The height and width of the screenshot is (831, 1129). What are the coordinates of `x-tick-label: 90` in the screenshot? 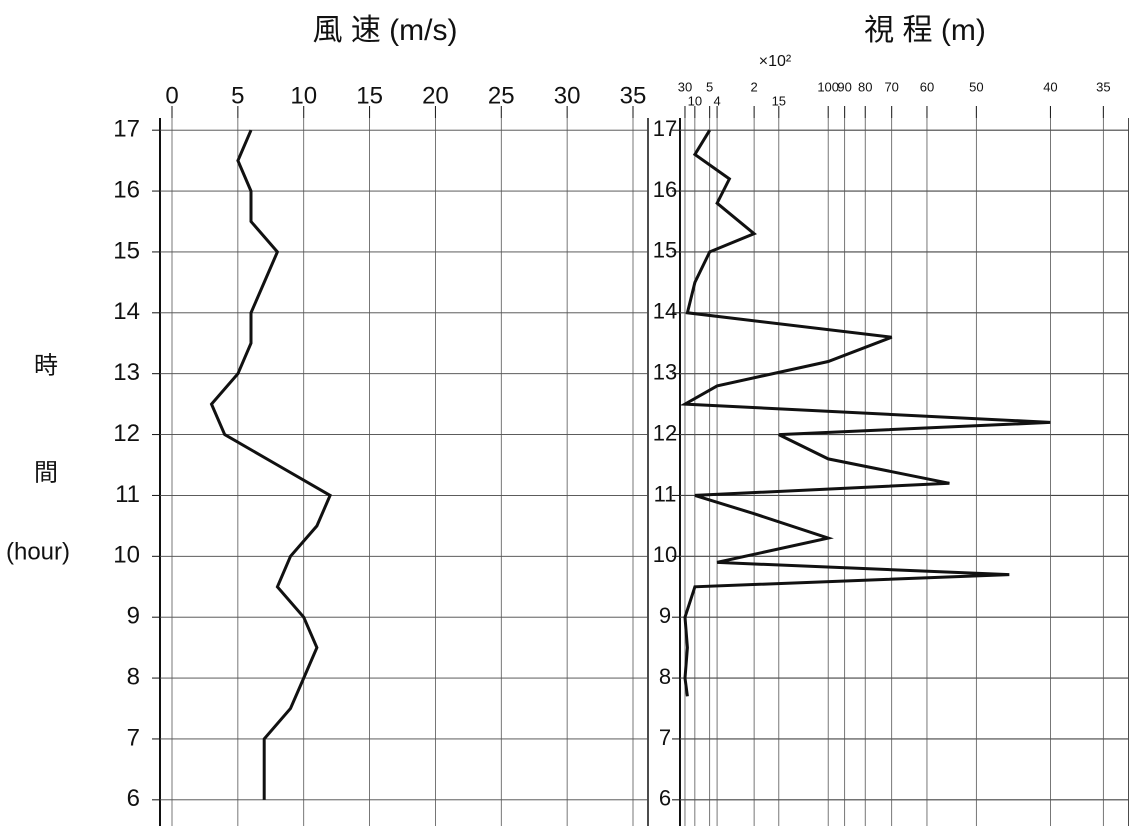 It's located at (844, 86).